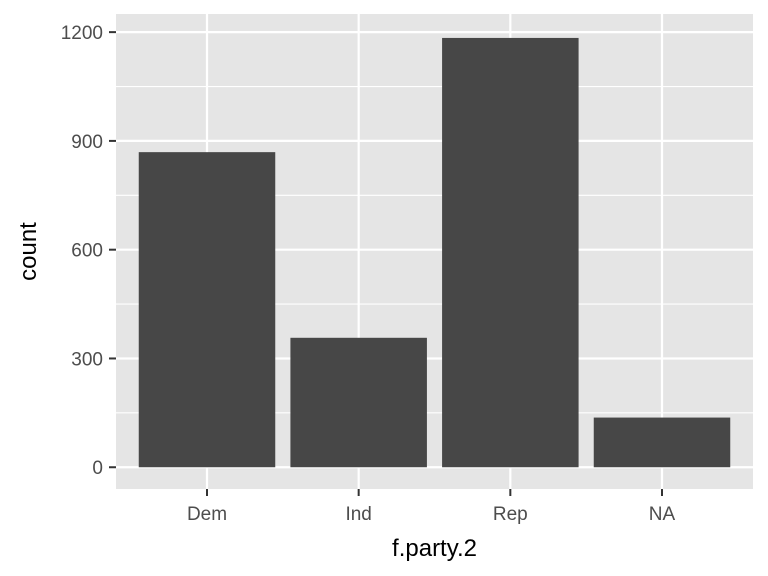  What do you see at coordinates (87, 142) in the screenshot?
I see `y-tick-label: 900` at bounding box center [87, 142].